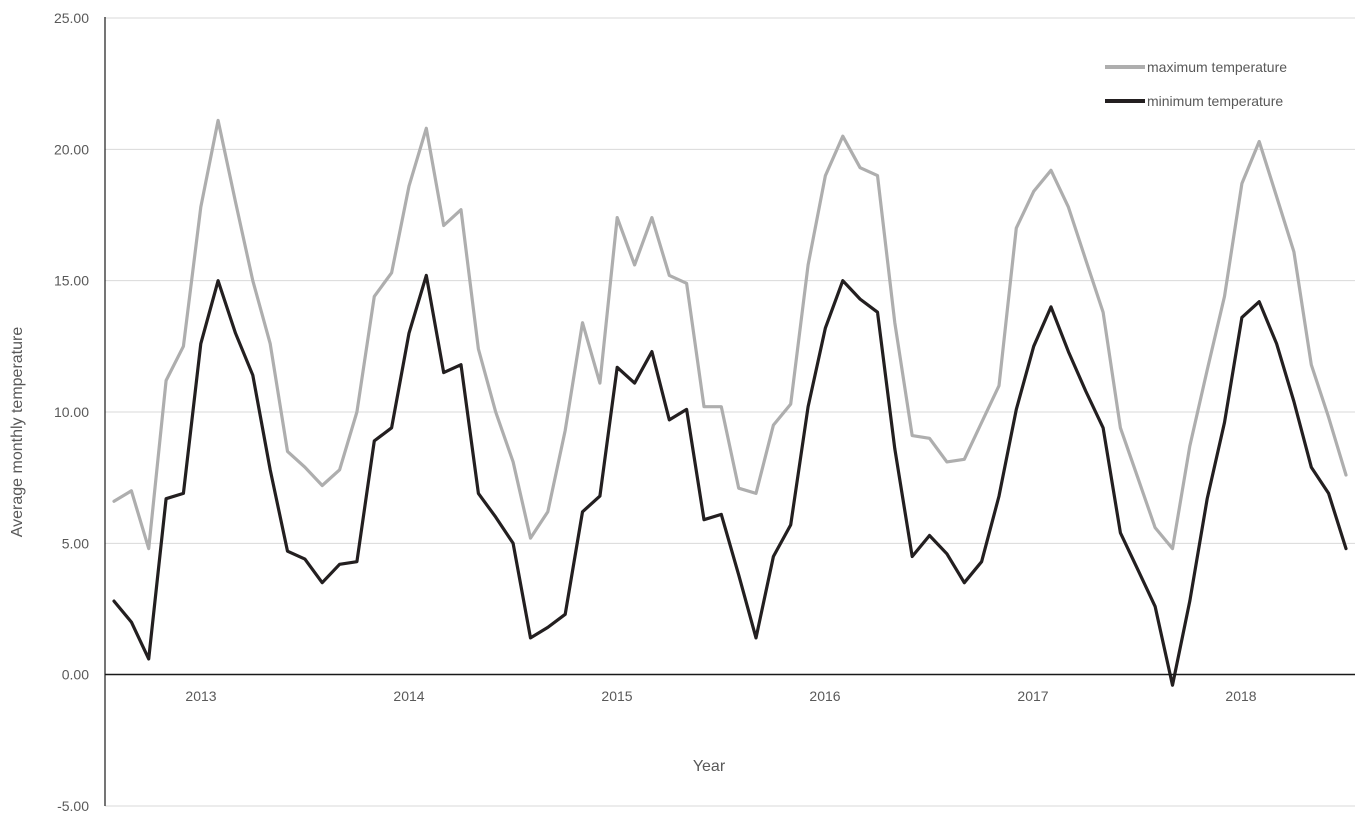  Describe the element at coordinates (71, 281) in the screenshot. I see `y-tick-label: 15.00` at that location.